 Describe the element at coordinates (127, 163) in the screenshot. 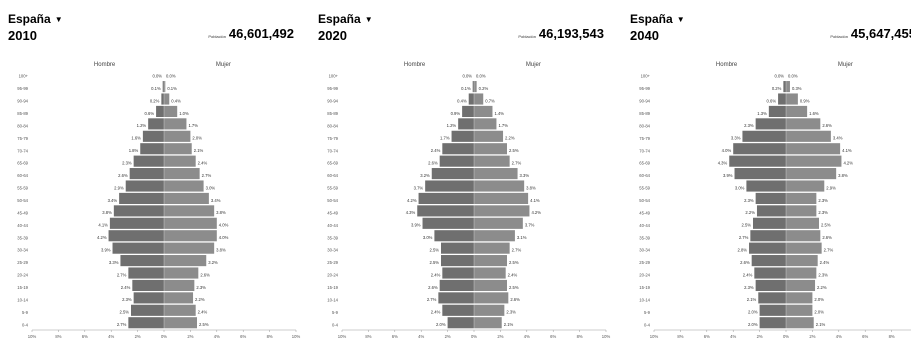

I see `data-label-male: 2.3%` at that location.